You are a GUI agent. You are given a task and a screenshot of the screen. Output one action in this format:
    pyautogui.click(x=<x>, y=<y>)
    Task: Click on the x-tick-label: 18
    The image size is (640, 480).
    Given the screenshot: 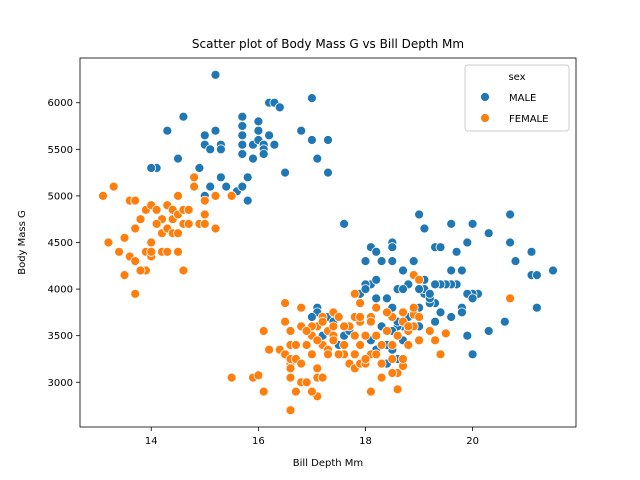 What is the action you would take?
    pyautogui.click(x=365, y=441)
    